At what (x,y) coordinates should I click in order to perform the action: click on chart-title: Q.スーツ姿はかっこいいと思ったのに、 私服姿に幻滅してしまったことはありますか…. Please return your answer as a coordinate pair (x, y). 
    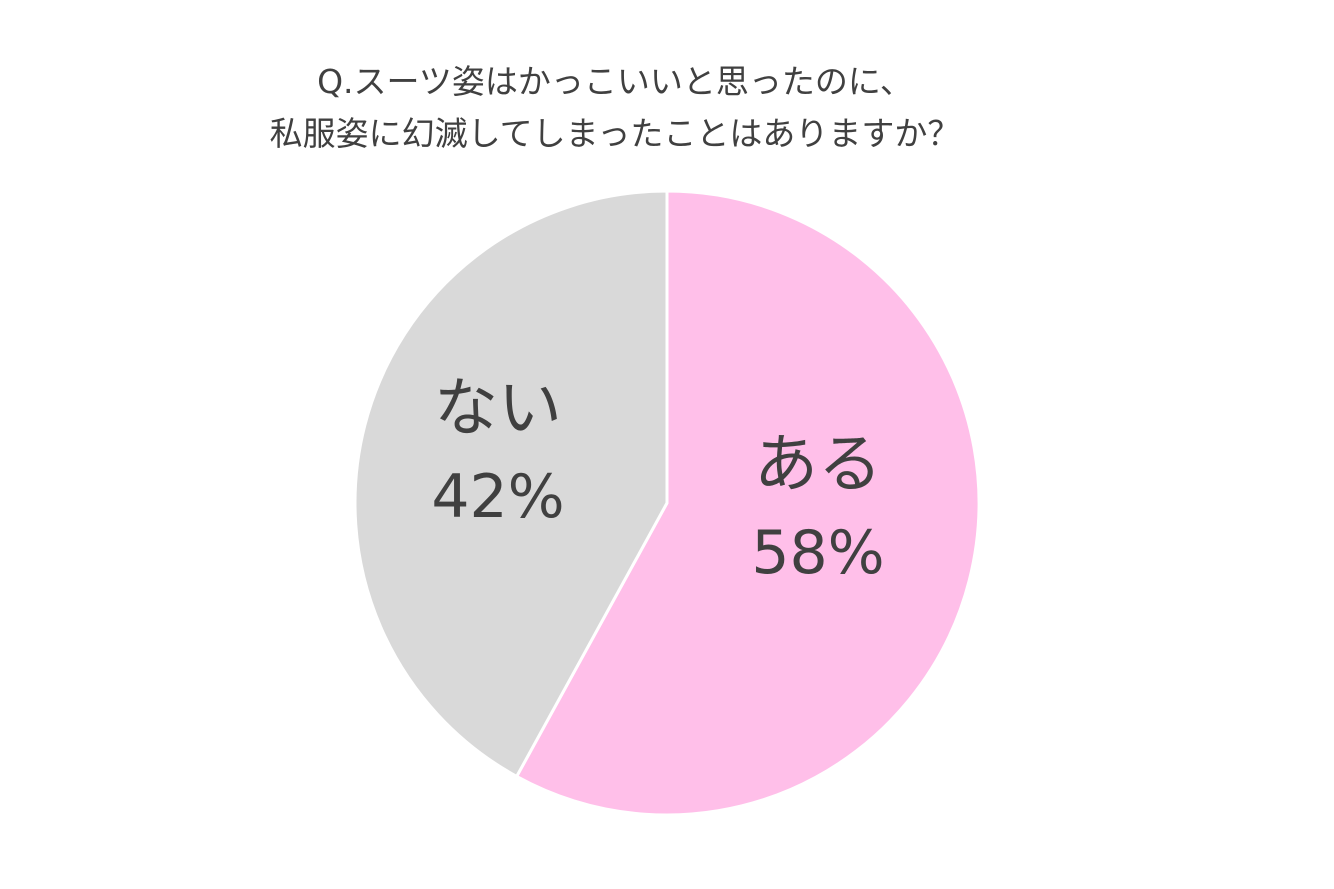
    Looking at the image, I should click on (615, 108).